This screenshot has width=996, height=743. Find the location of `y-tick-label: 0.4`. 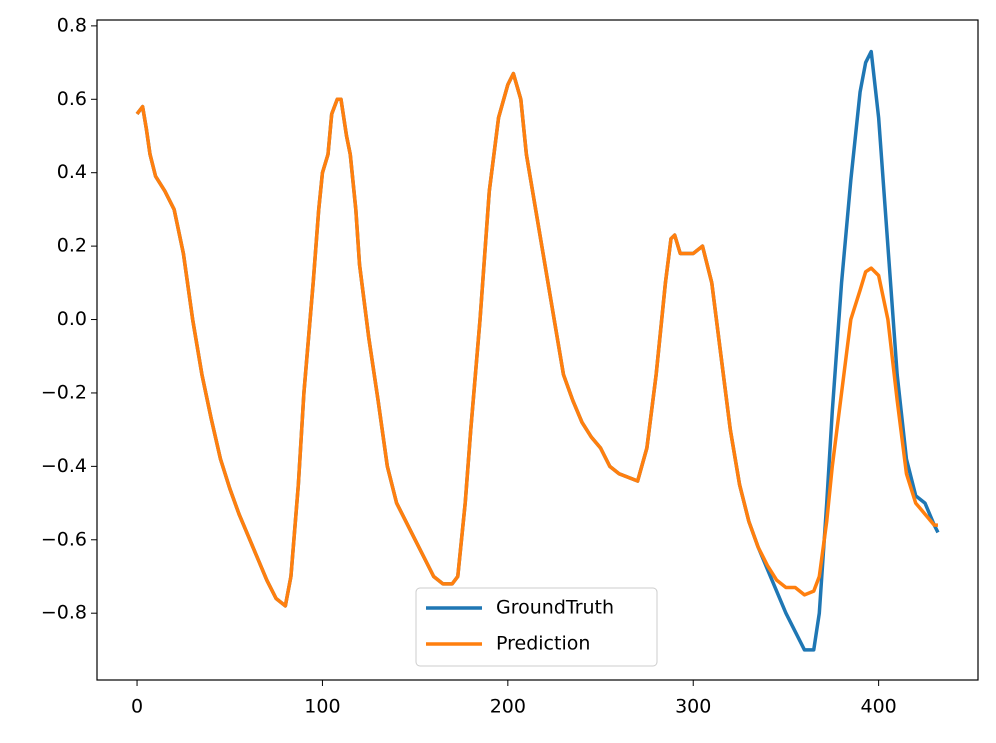

y-tick-label: 0.4 is located at coordinates (72, 172).